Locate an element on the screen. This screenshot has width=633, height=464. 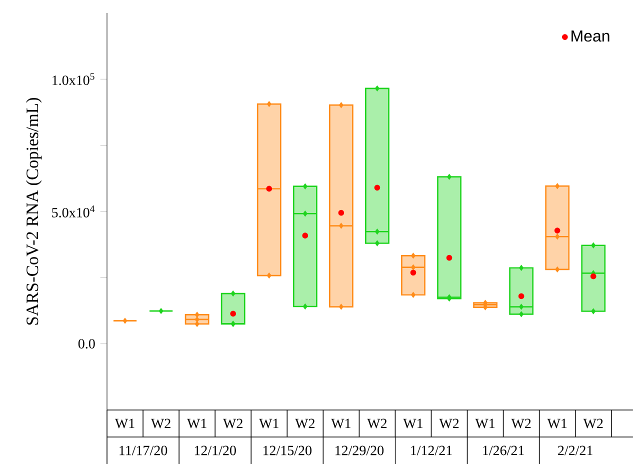
text: 1/12/21 is located at coordinates (431, 451).